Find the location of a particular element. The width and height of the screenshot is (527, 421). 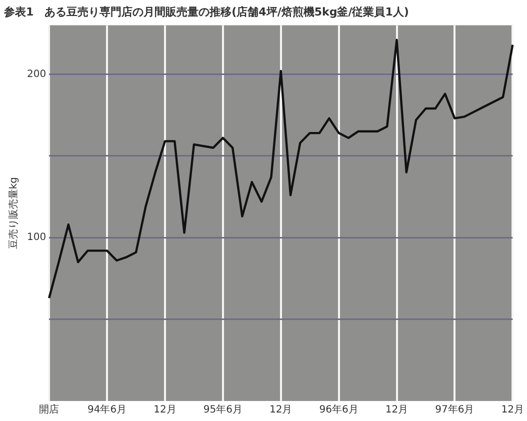

x-tick-label: 96年6月 is located at coordinates (338, 410).